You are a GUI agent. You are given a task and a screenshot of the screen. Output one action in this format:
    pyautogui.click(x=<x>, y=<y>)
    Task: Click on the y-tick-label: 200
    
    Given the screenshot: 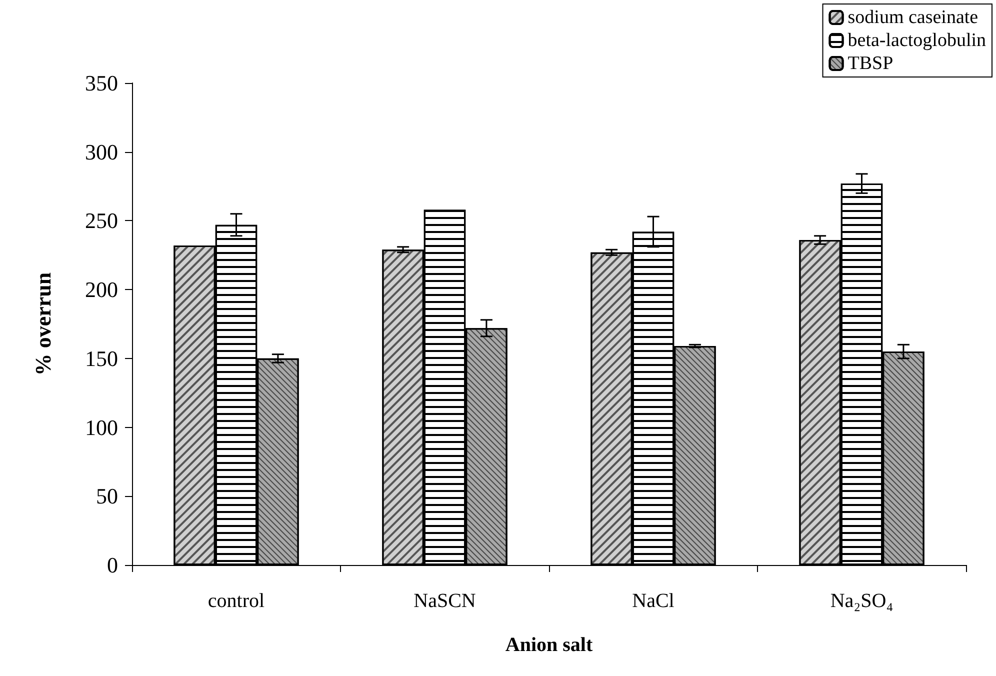 What is the action you would take?
    pyautogui.click(x=101, y=289)
    